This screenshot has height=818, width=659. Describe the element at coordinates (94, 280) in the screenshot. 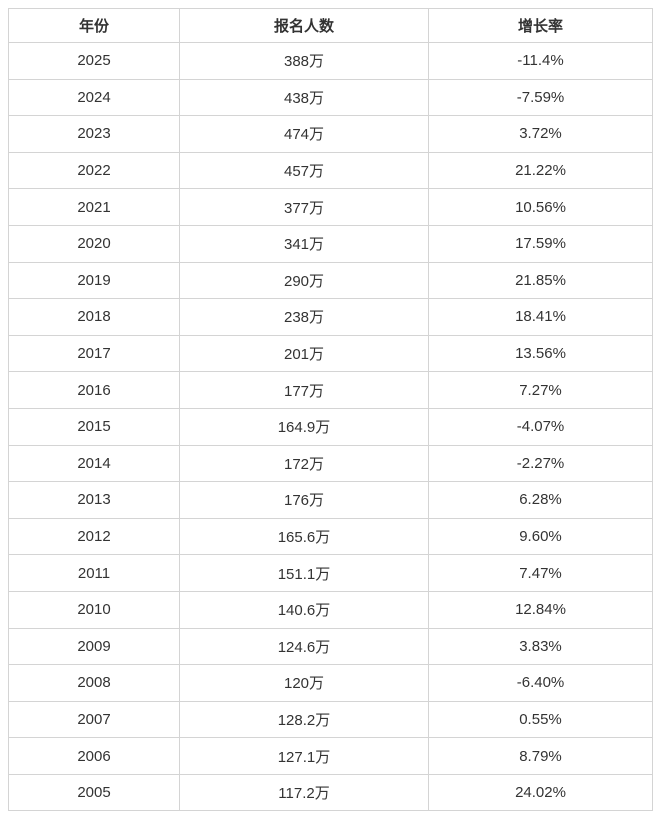

I see `year-cell: 2019` at that location.